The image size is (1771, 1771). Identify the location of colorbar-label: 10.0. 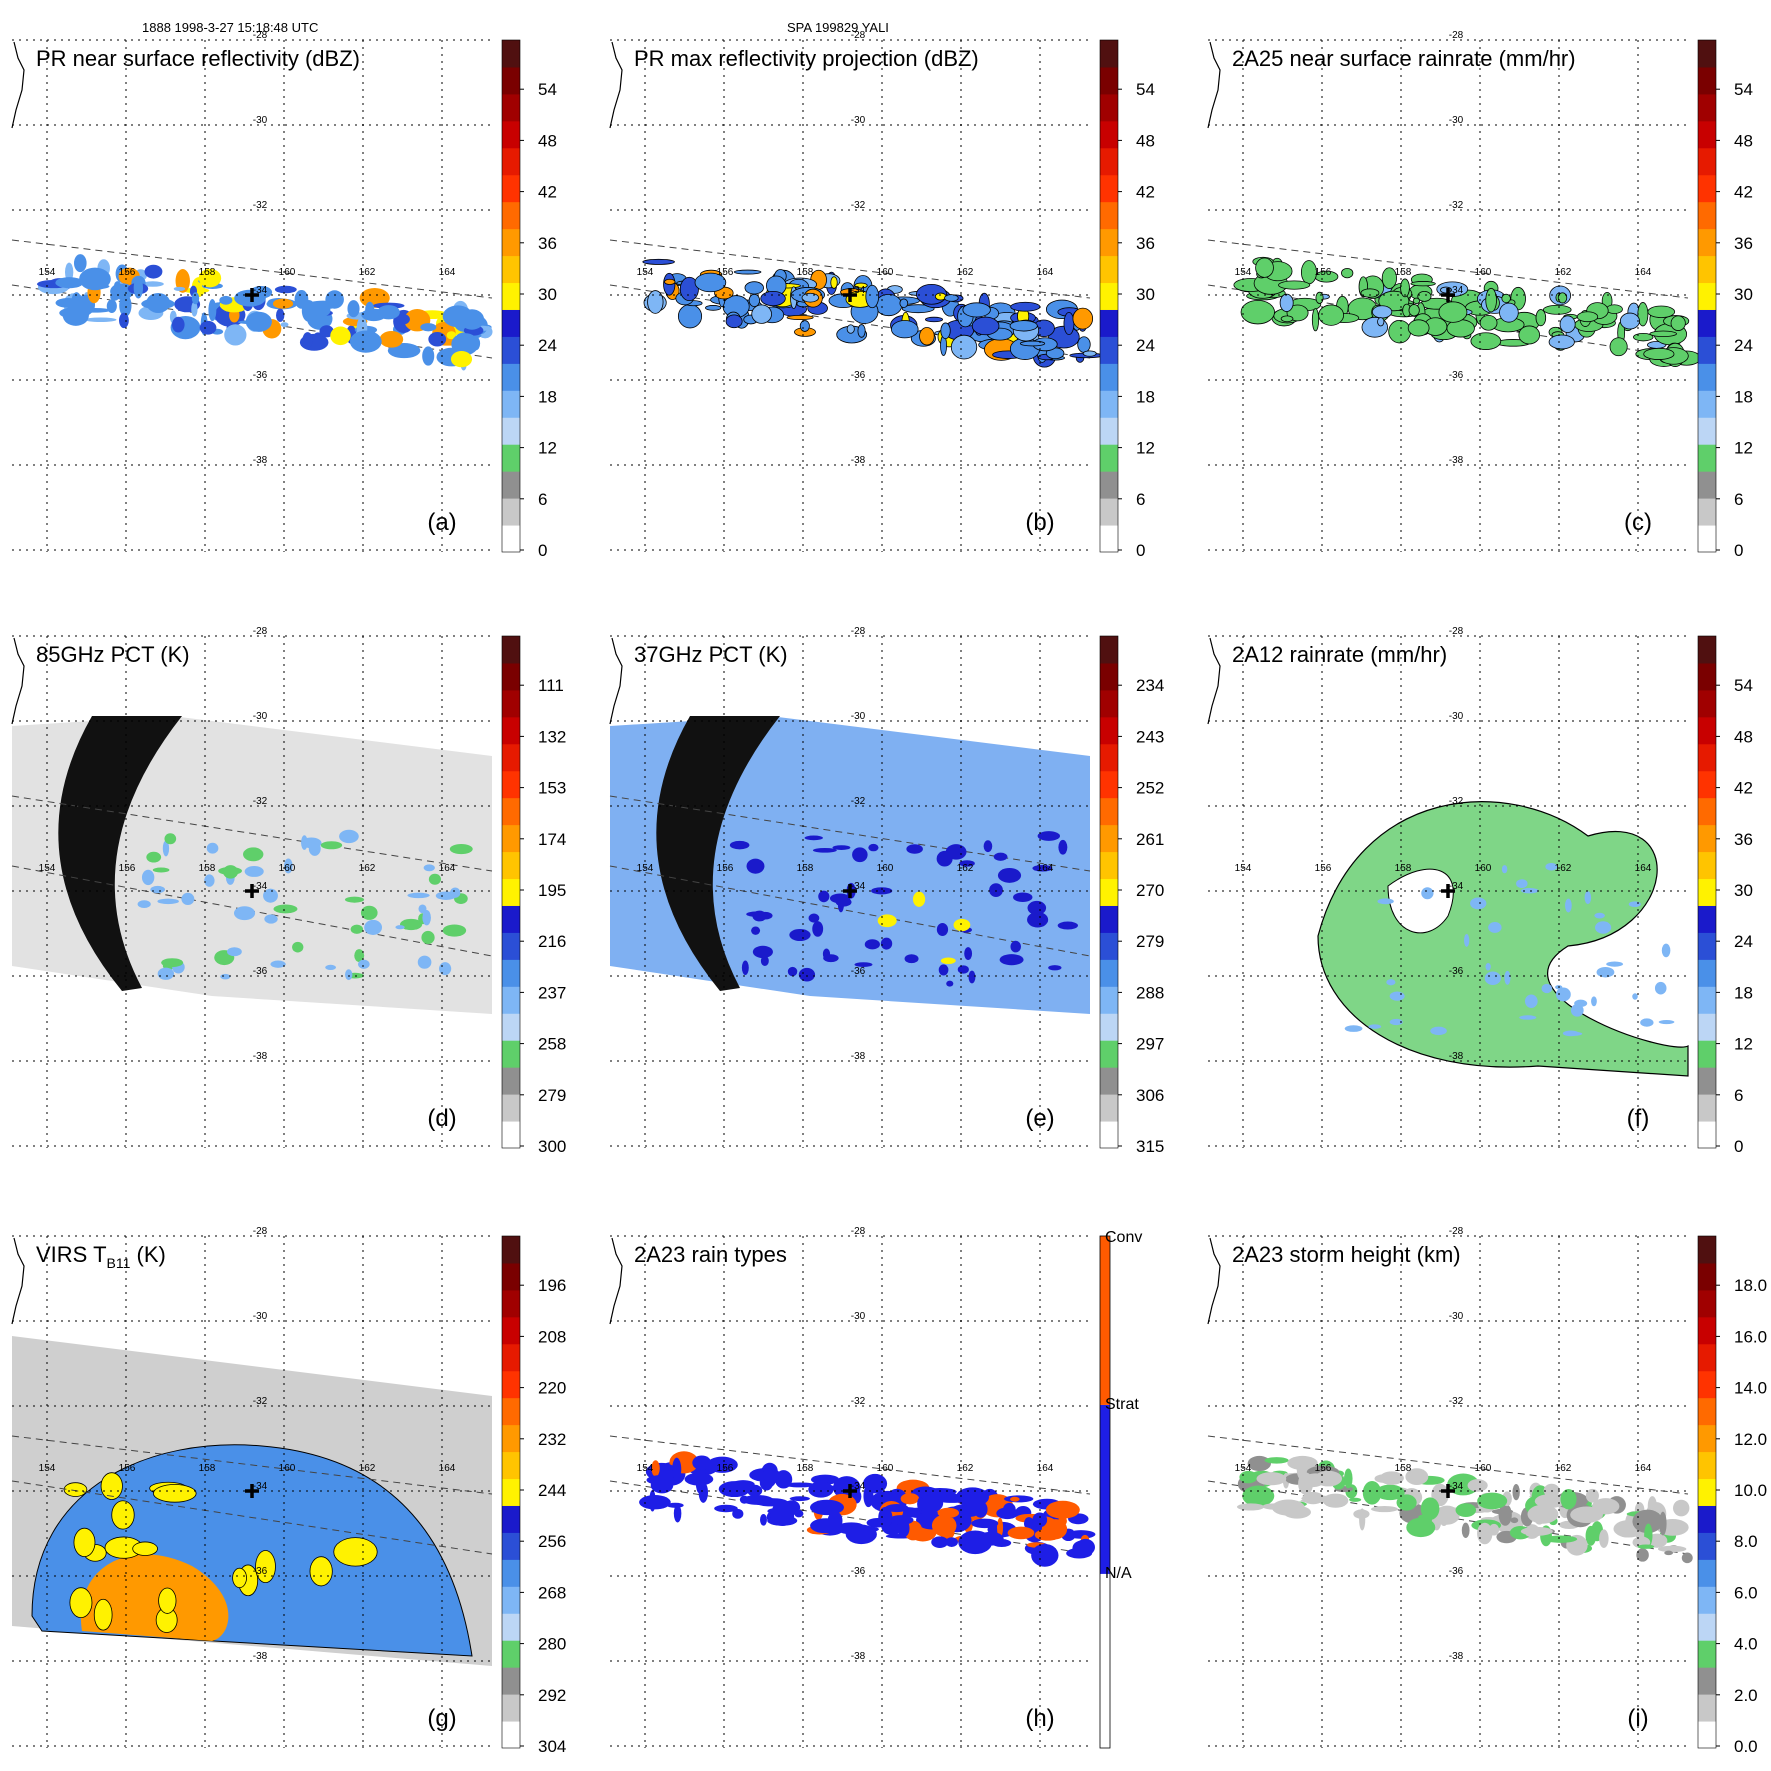
(1750, 1490).